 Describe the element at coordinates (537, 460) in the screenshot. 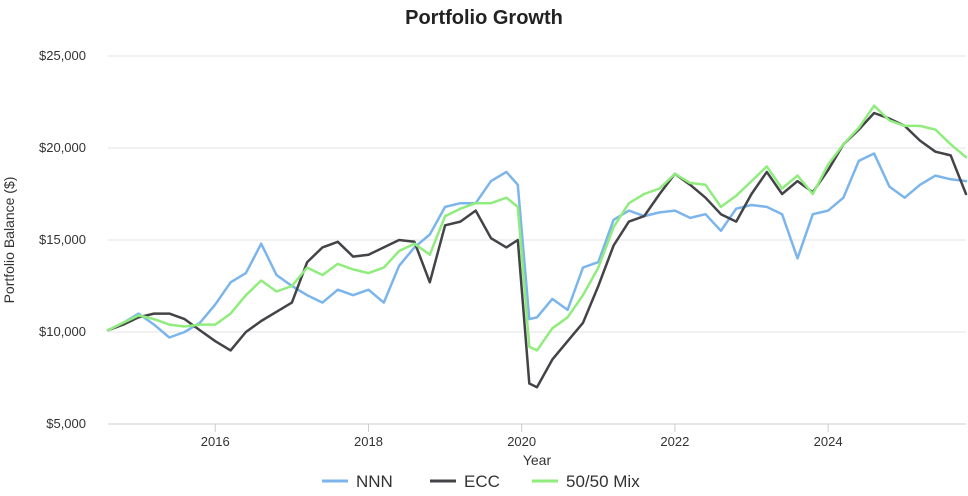

I see `x-axis-label: Year` at that location.